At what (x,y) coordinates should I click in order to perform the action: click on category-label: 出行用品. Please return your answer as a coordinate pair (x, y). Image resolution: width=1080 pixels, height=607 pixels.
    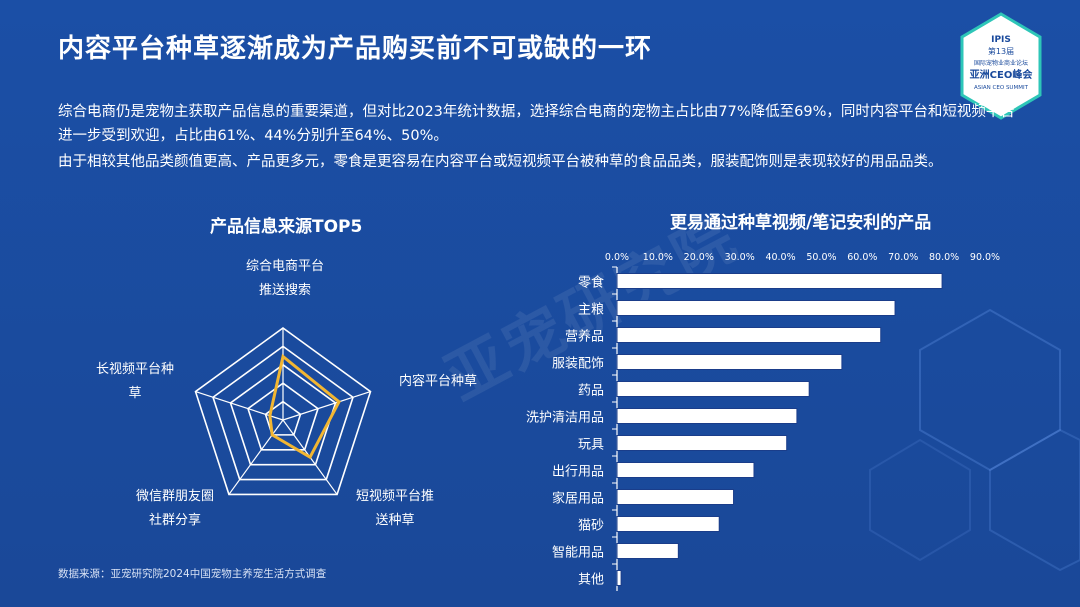
    Looking at the image, I should click on (578, 472).